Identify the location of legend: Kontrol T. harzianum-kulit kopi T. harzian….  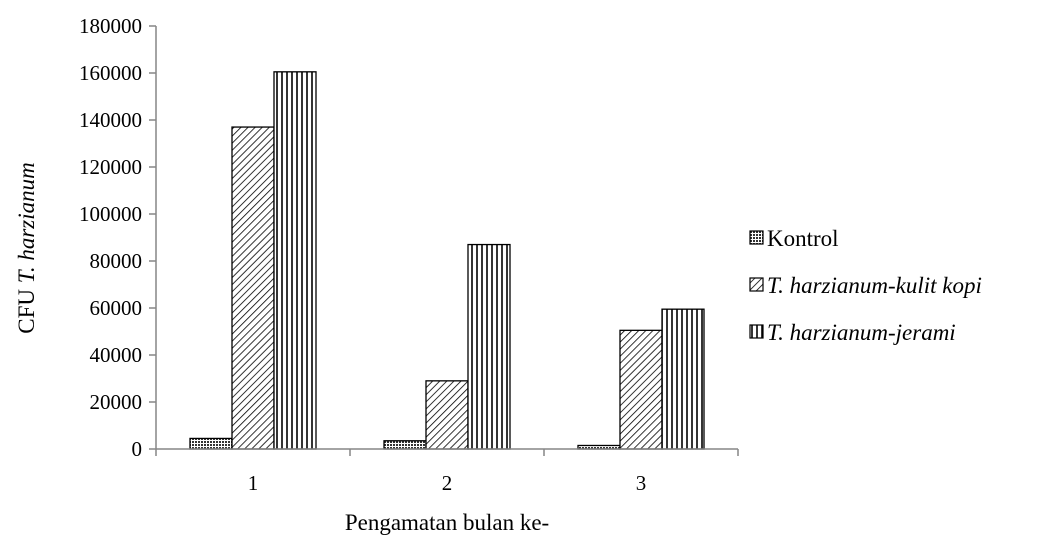
(865, 285).